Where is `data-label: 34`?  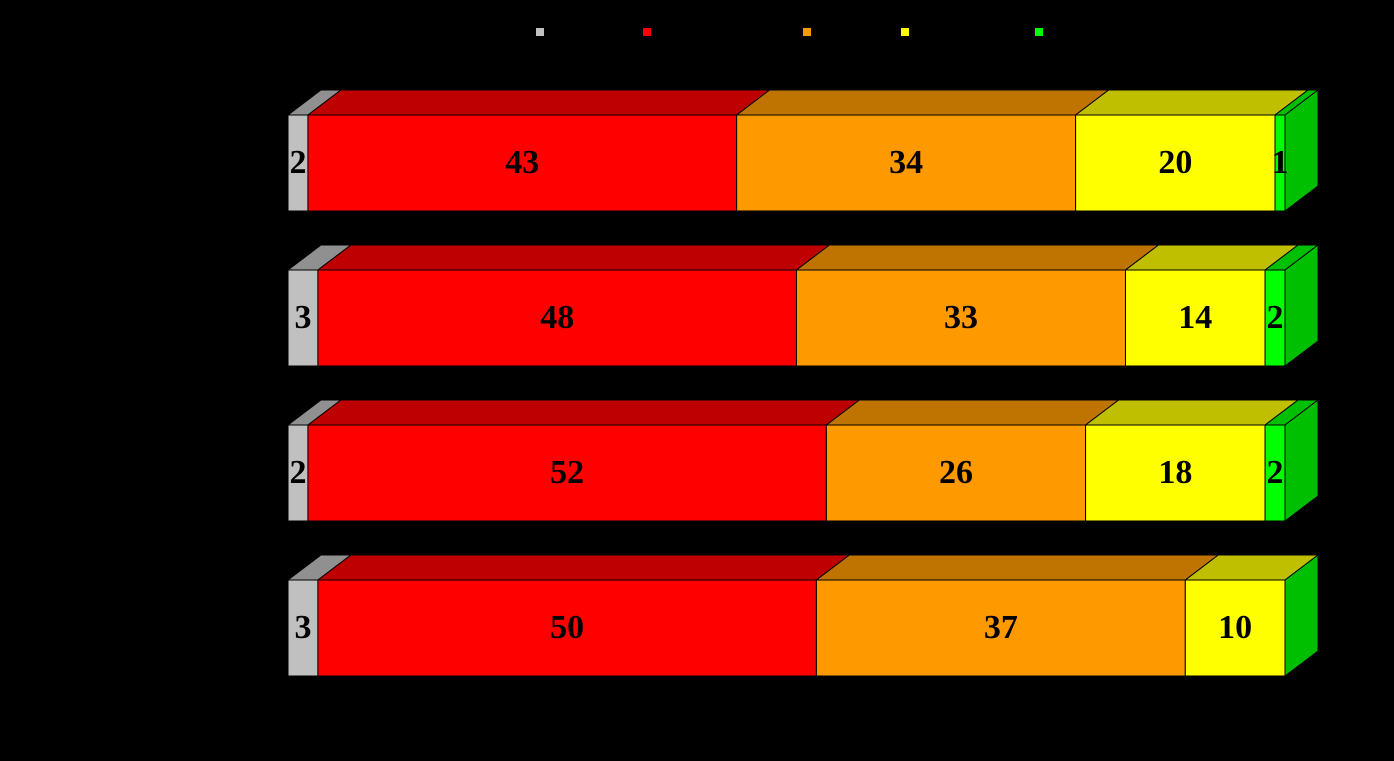 data-label: 34 is located at coordinates (906, 162).